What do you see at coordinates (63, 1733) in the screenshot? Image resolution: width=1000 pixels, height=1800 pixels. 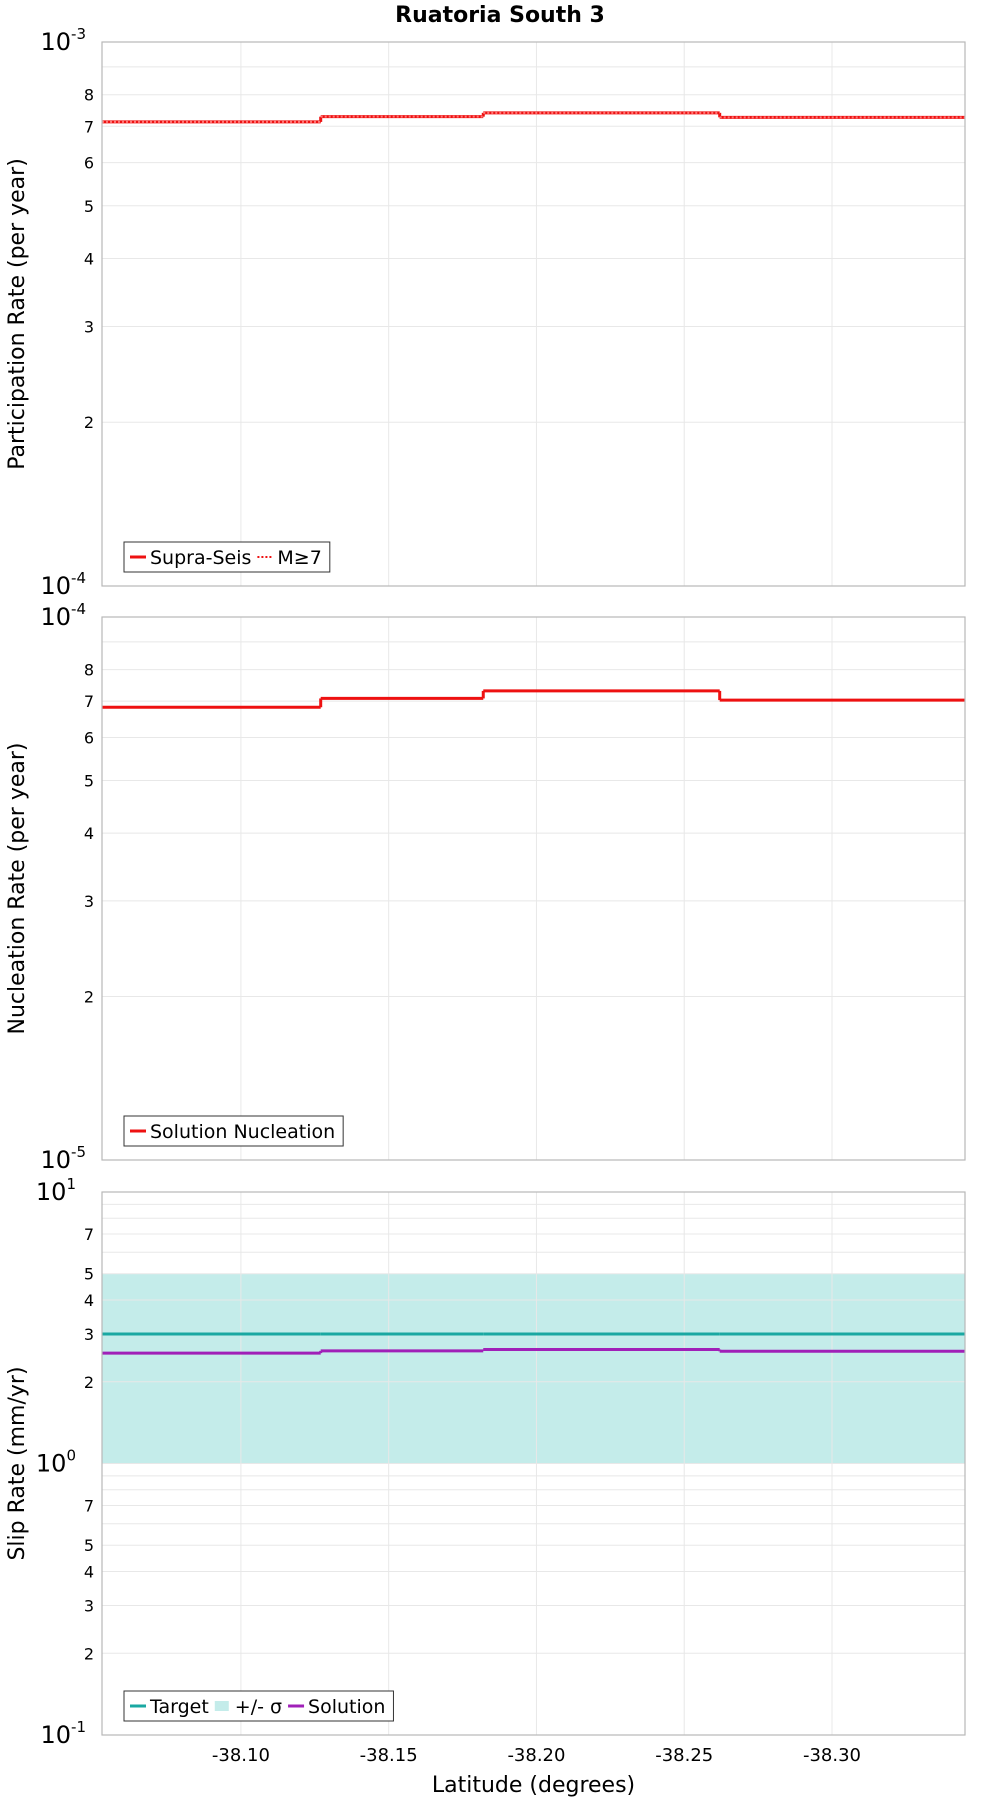 I see `y-bottom-label: 10-1` at bounding box center [63, 1733].